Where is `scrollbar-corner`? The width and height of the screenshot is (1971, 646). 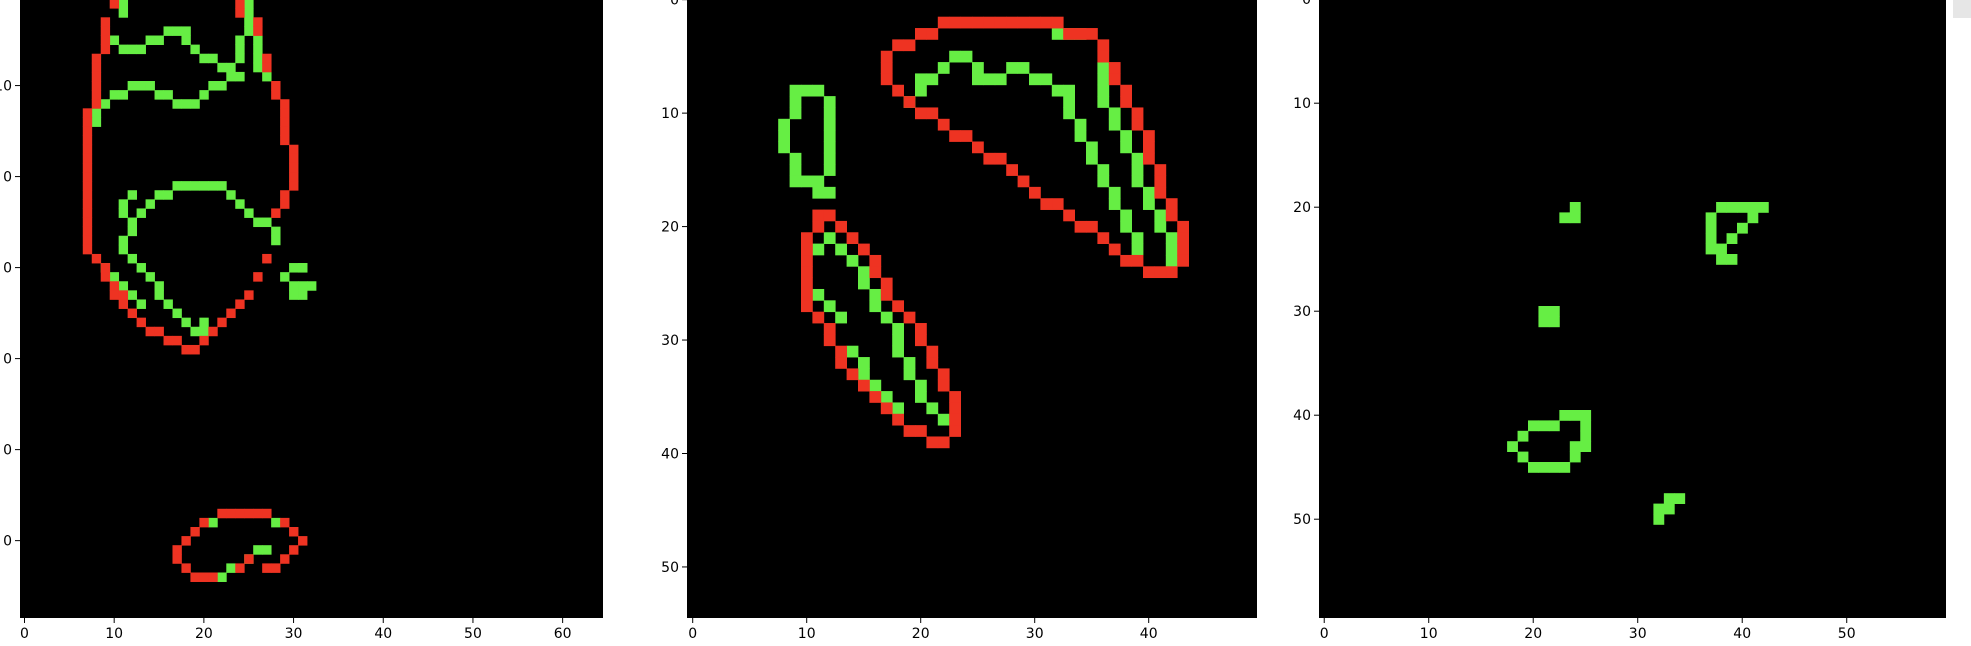 scrollbar-corner is located at coordinates (1962, 9).